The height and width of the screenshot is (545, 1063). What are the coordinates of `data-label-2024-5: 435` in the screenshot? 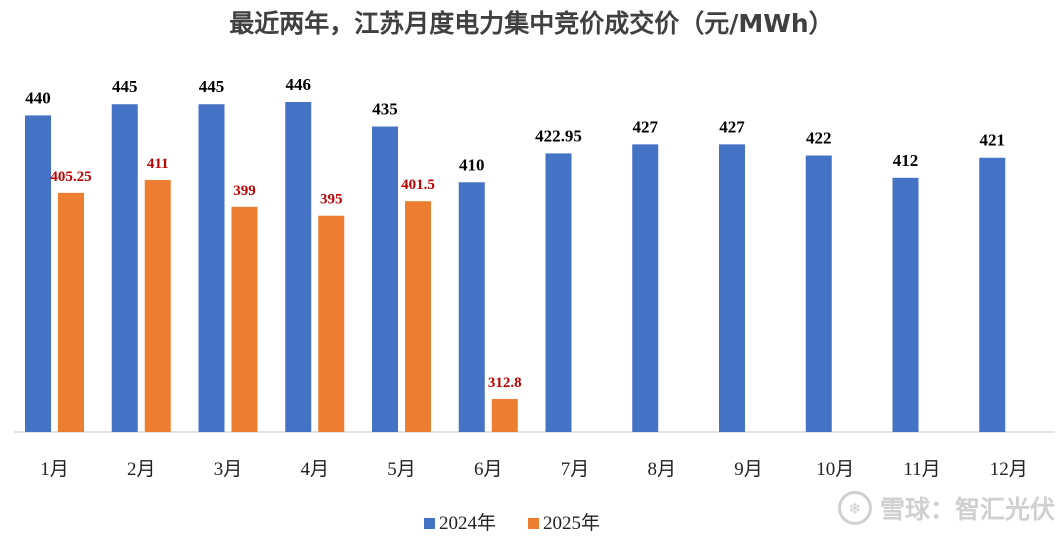 It's located at (385, 109).